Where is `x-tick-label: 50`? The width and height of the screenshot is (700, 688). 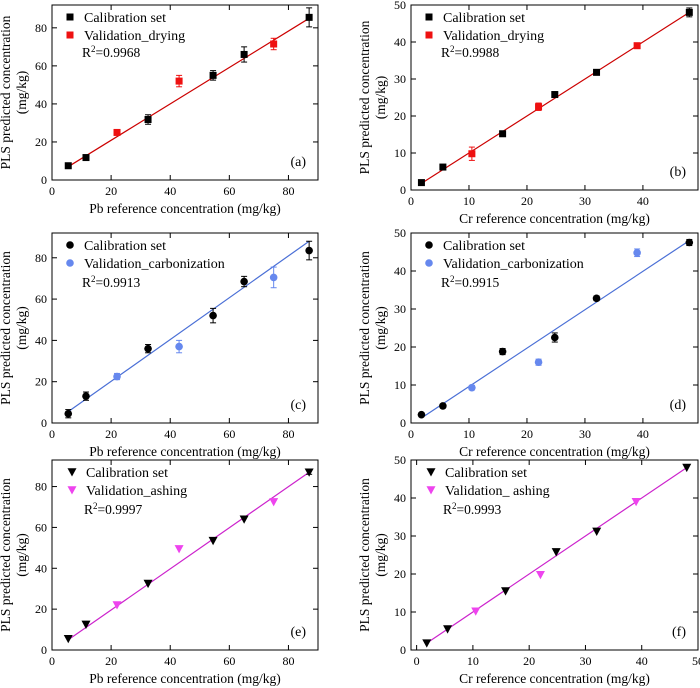
x-tick-label: 50 is located at coordinates (696, 661).